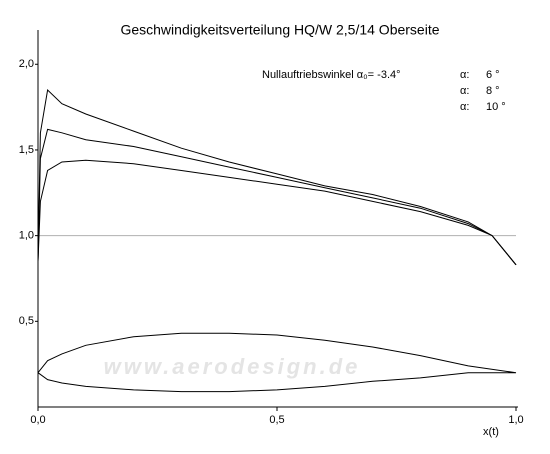 The height and width of the screenshot is (454, 550). I want to click on legend-label: 10 °, so click(496, 107).